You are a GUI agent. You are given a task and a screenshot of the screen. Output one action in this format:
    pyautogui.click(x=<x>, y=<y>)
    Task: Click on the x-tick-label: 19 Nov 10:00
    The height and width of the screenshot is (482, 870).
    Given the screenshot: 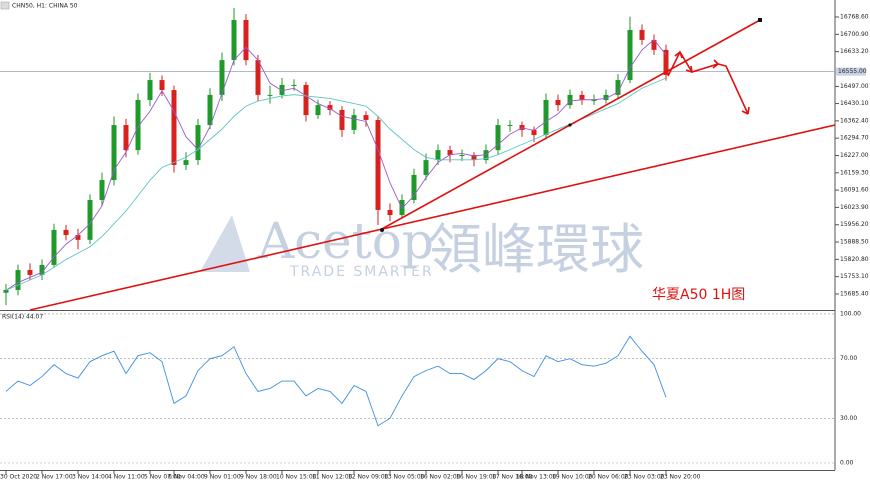 What is the action you would take?
    pyautogui.click(x=572, y=477)
    